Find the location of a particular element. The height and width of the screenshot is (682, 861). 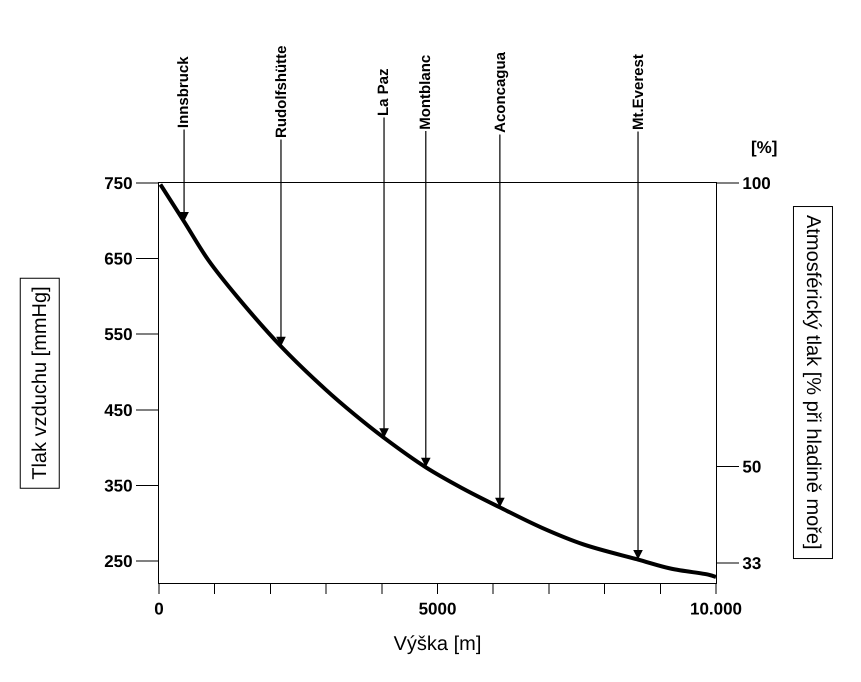

x-axis-title: Výška [m] is located at coordinates (438, 643).